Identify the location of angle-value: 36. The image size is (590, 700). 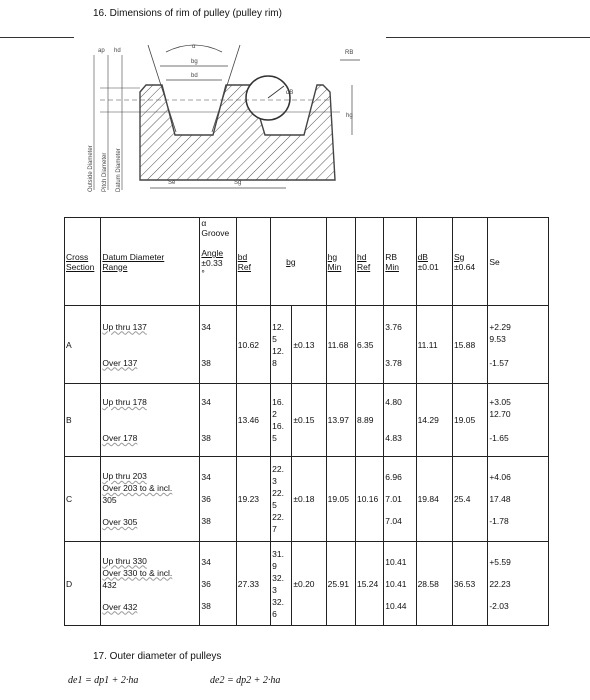
(206, 499).